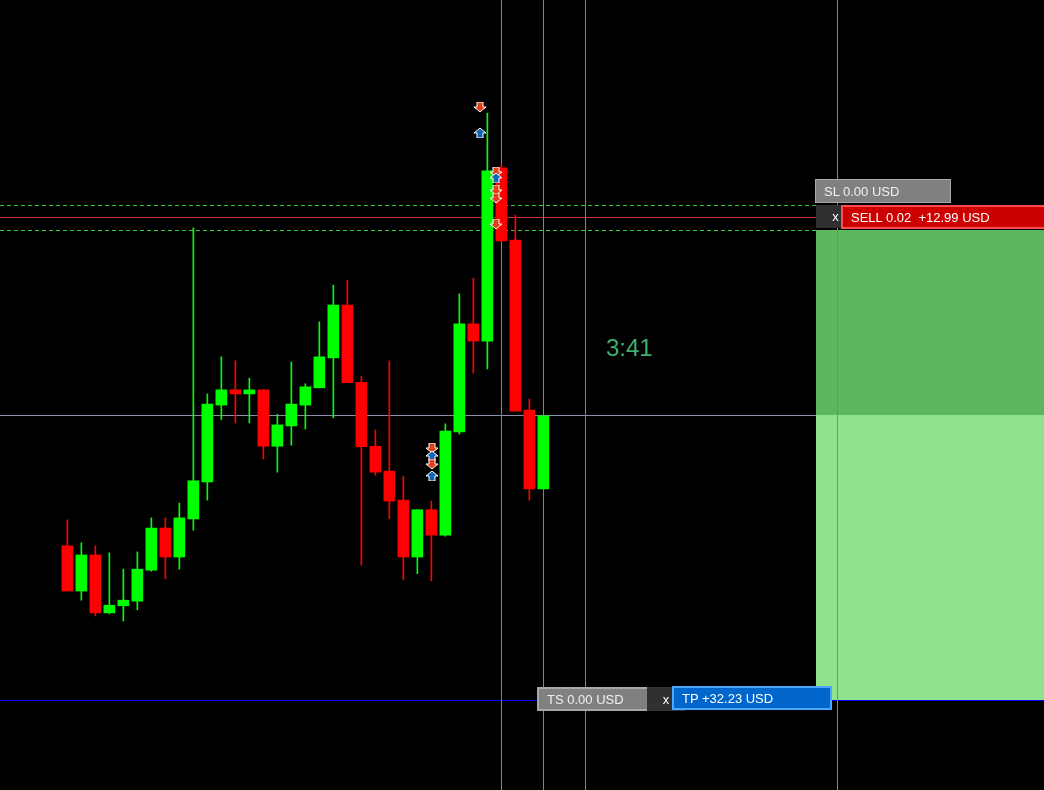 The height and width of the screenshot is (790, 1044). What do you see at coordinates (752, 698) in the screenshot?
I see `text: TP +32.23 USD` at bounding box center [752, 698].